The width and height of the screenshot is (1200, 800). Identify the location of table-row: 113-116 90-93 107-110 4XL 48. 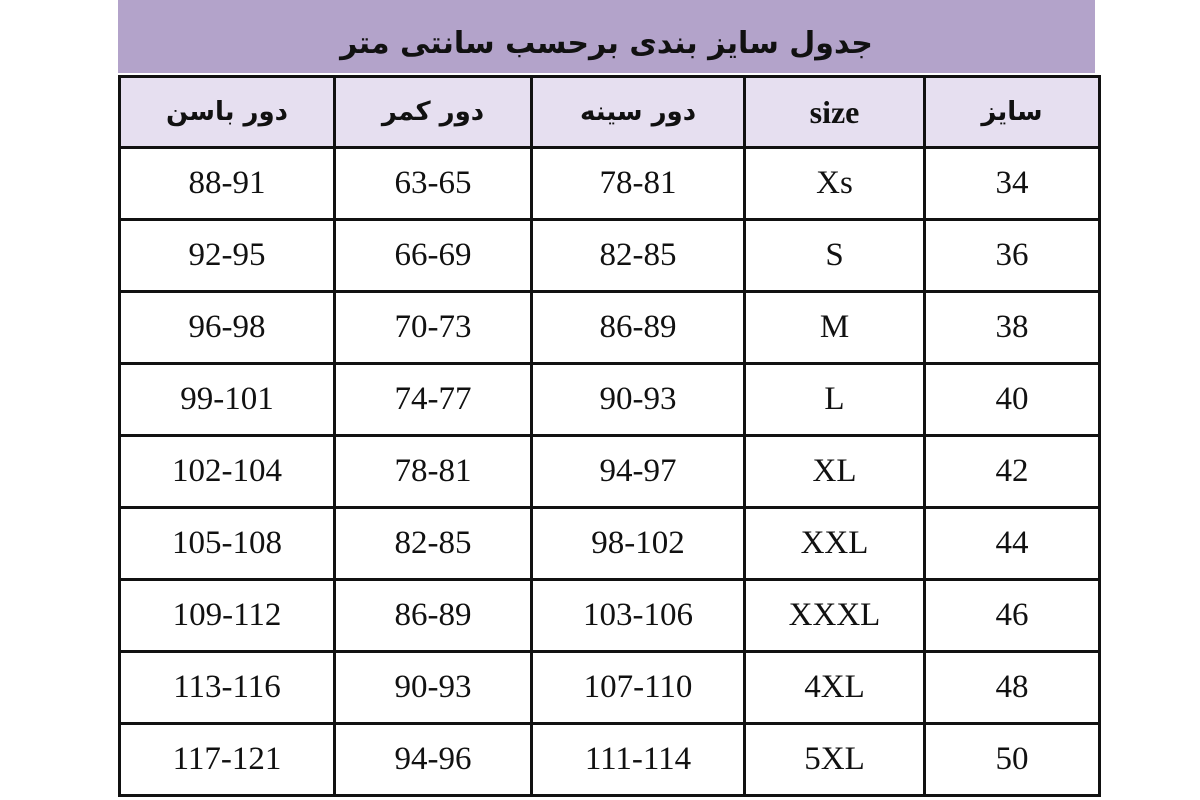
(609, 687).